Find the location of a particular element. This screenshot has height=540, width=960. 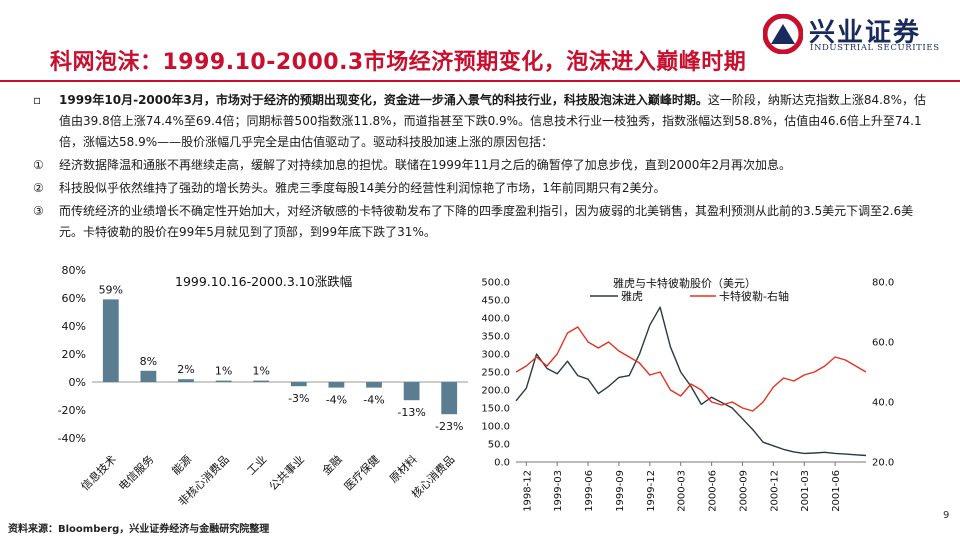

left-y-tick-label: 350.0 is located at coordinates (495, 337).